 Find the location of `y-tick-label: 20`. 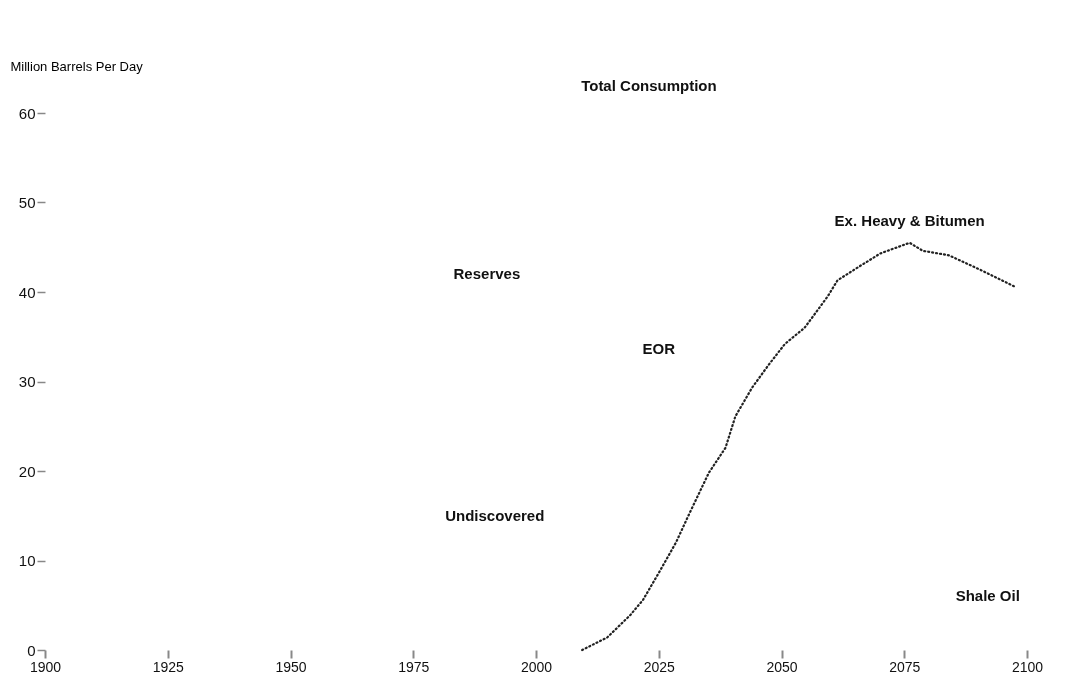

y-tick-label: 20 is located at coordinates (27, 471).